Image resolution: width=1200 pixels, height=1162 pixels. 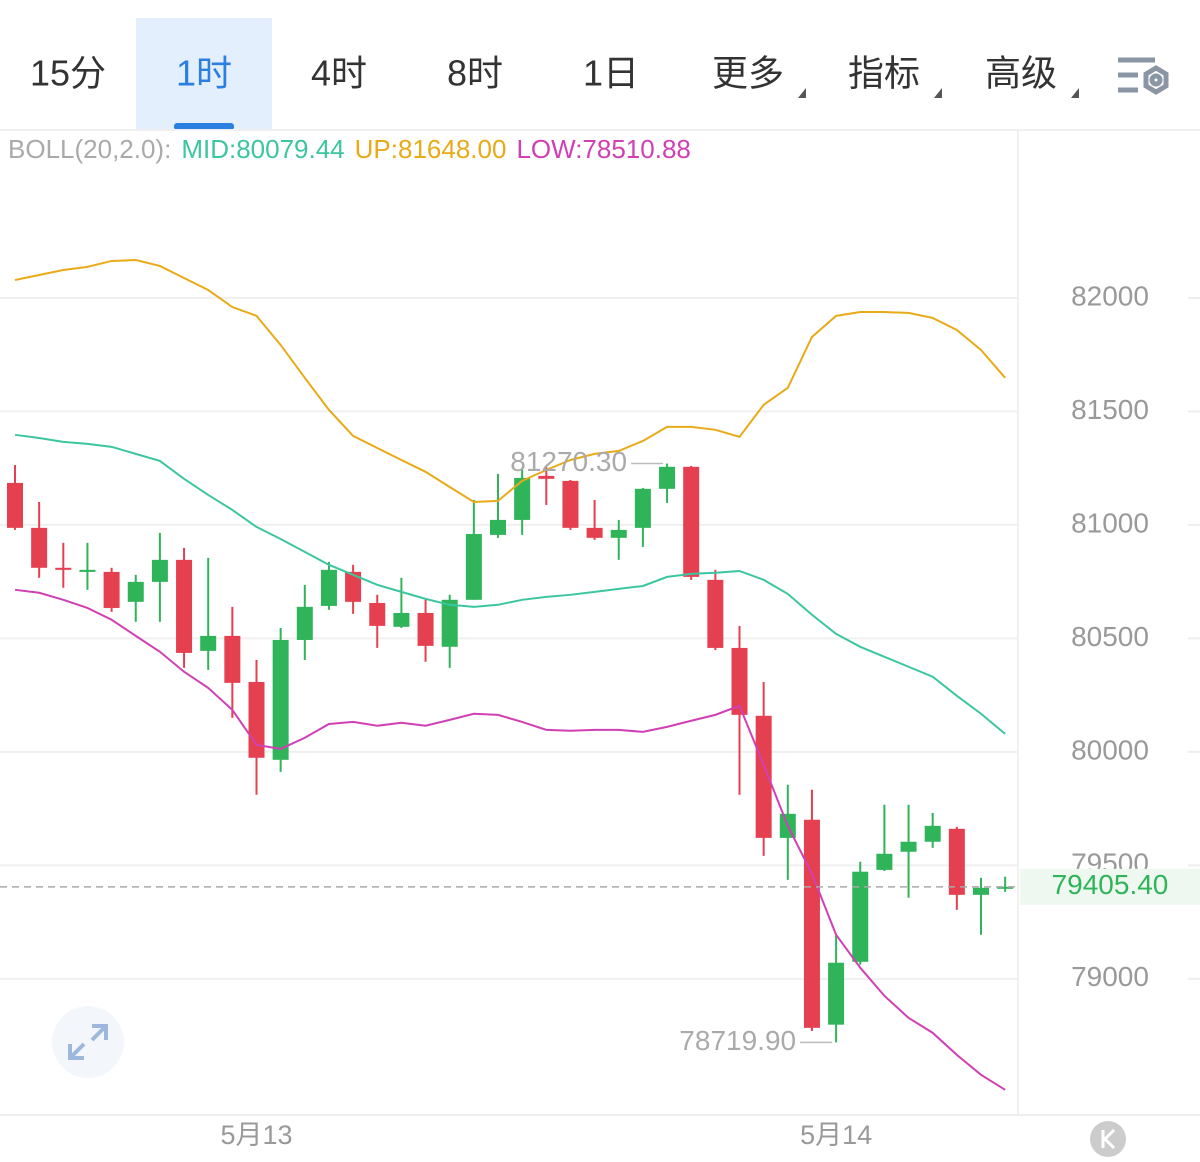 I want to click on tab: 指标, so click(x=884, y=73).